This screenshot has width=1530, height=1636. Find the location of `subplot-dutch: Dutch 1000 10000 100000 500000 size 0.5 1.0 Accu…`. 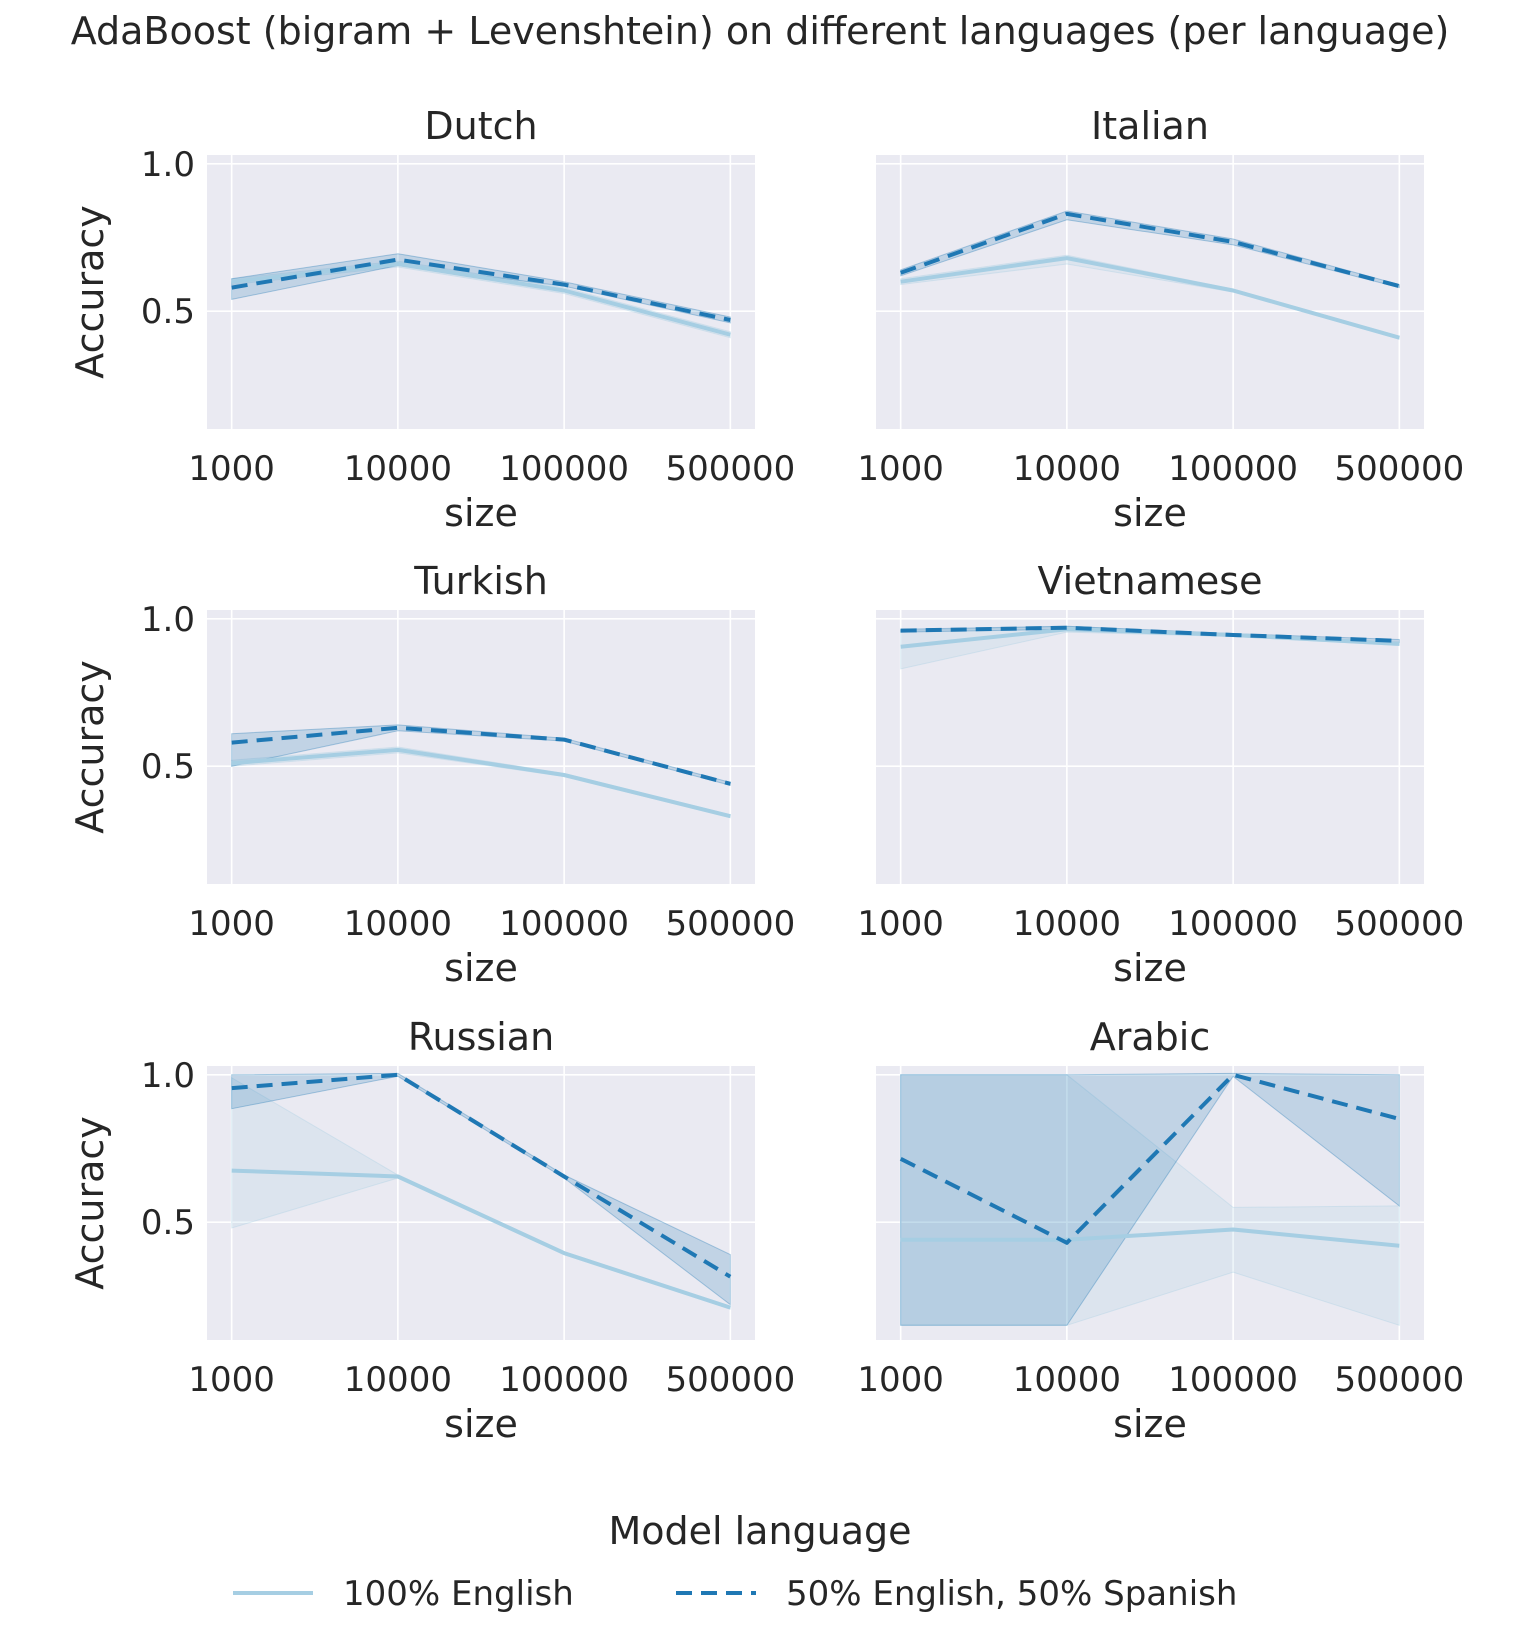

subplot-dutch: Dutch 1000 10000 100000 500000 size 0.5 1.0 Accu… is located at coordinates (431, 319).